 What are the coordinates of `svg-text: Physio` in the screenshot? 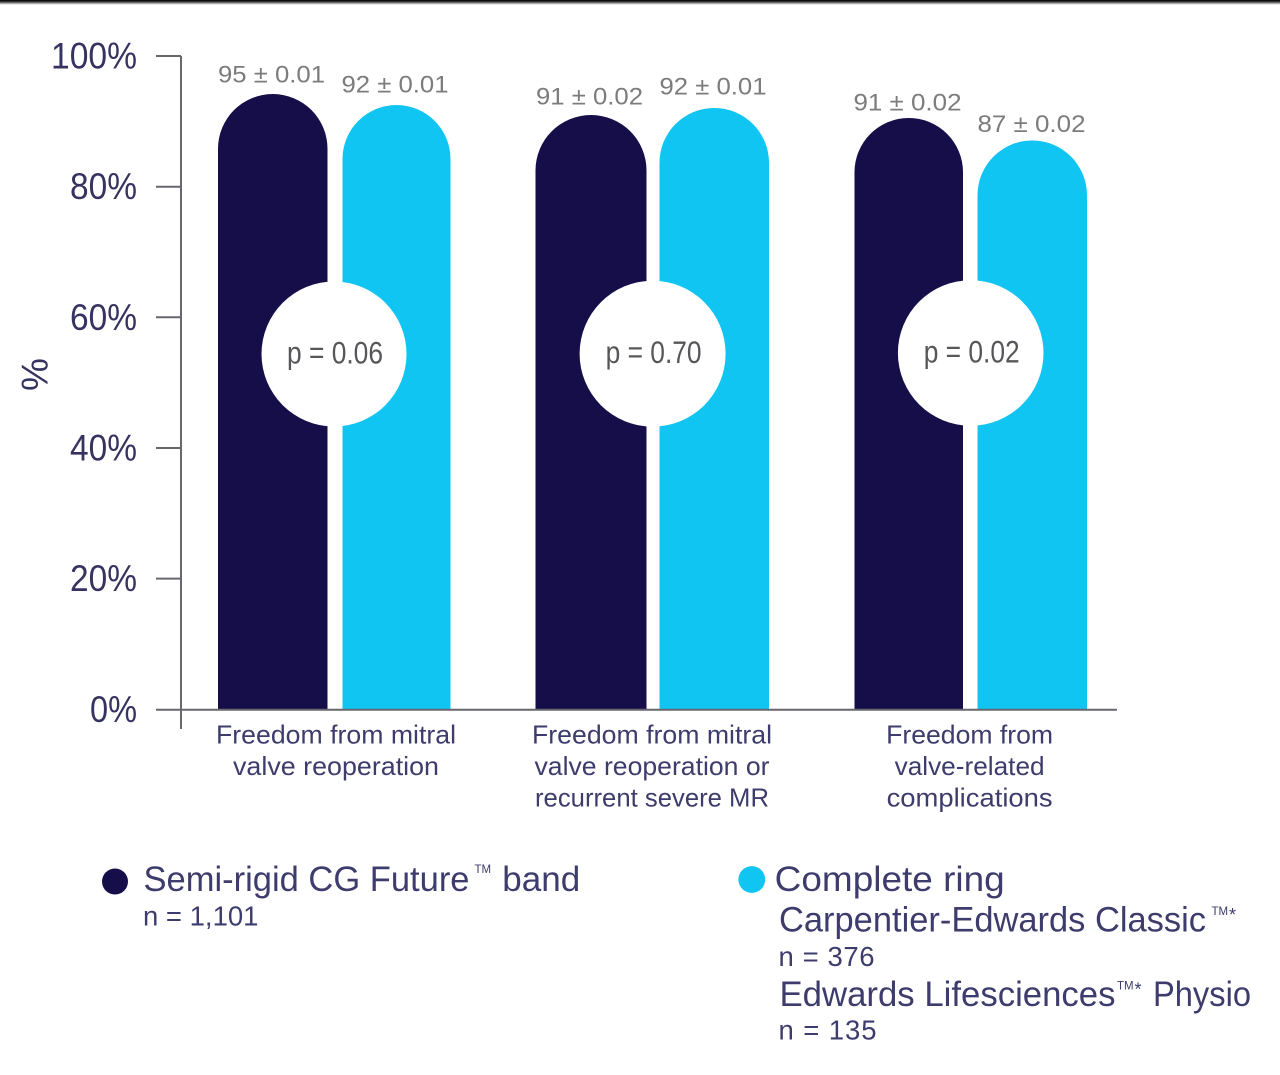 It's located at (1202, 994).